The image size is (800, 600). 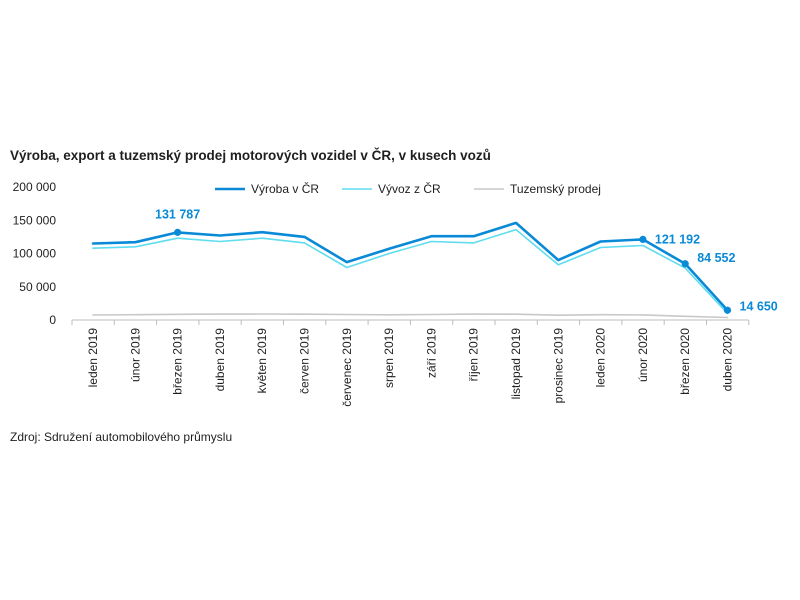 I want to click on y-axis: 0 50 000 100 000 150 000 200 000, so click(x=35, y=253).